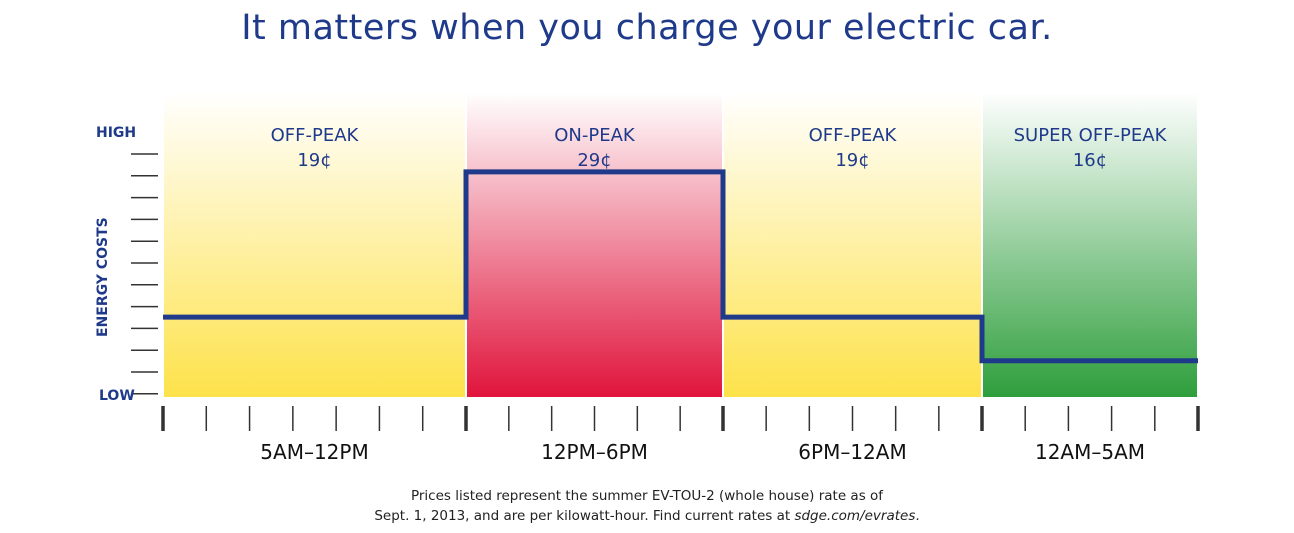  Describe the element at coordinates (116, 133) in the screenshot. I see `y-high-label: HIGH` at that location.